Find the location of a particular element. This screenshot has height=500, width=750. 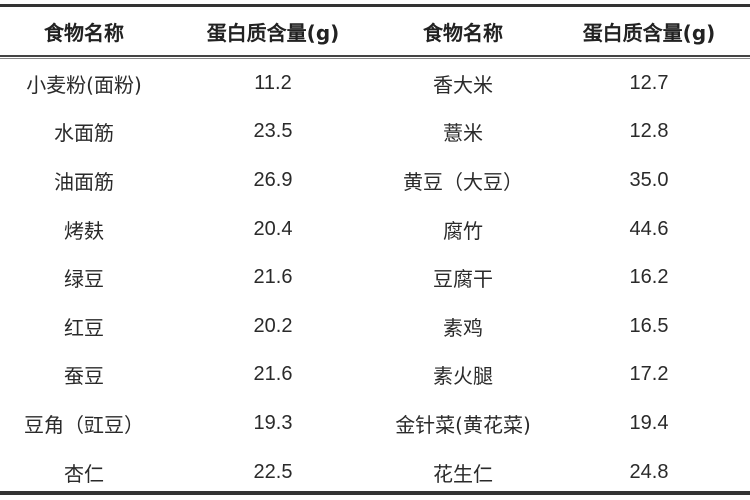

table-row: 蚕豆 21.6 素火腿 17.2 is located at coordinates (375, 375).